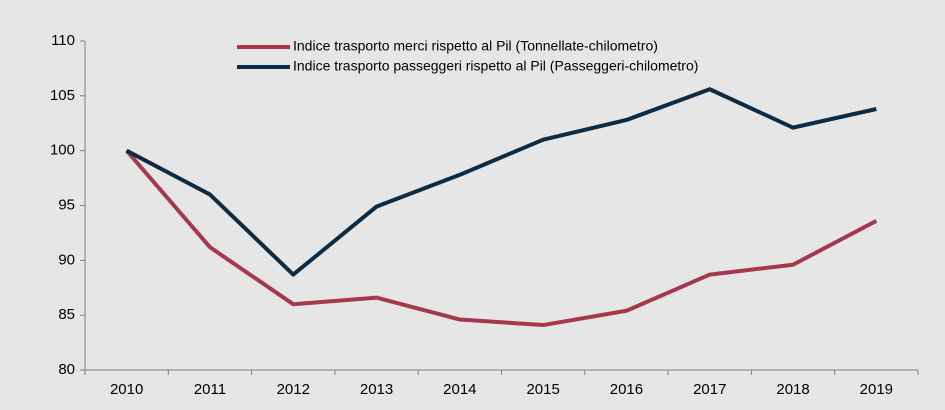 This screenshot has width=945, height=410. What do you see at coordinates (709, 389) in the screenshot?
I see `x-tick-label: 2017` at bounding box center [709, 389].